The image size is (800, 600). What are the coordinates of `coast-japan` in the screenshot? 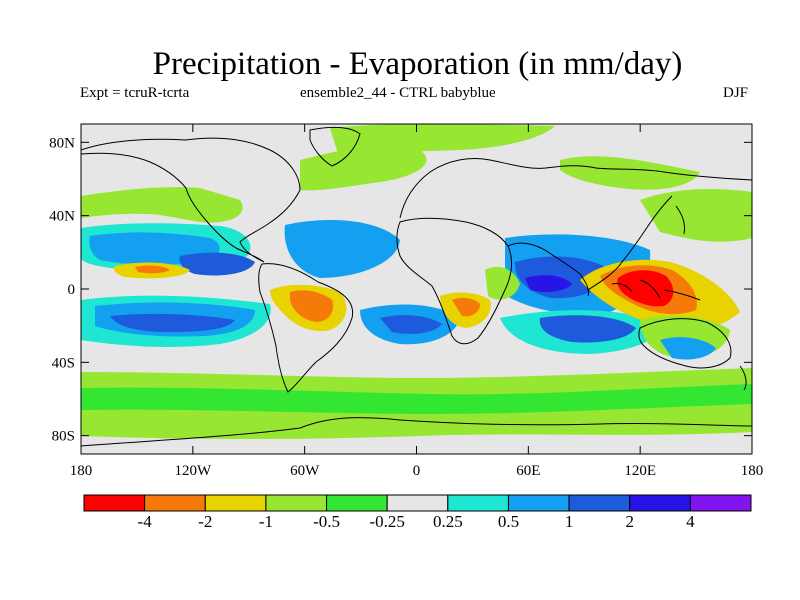 It's located at (680, 220).